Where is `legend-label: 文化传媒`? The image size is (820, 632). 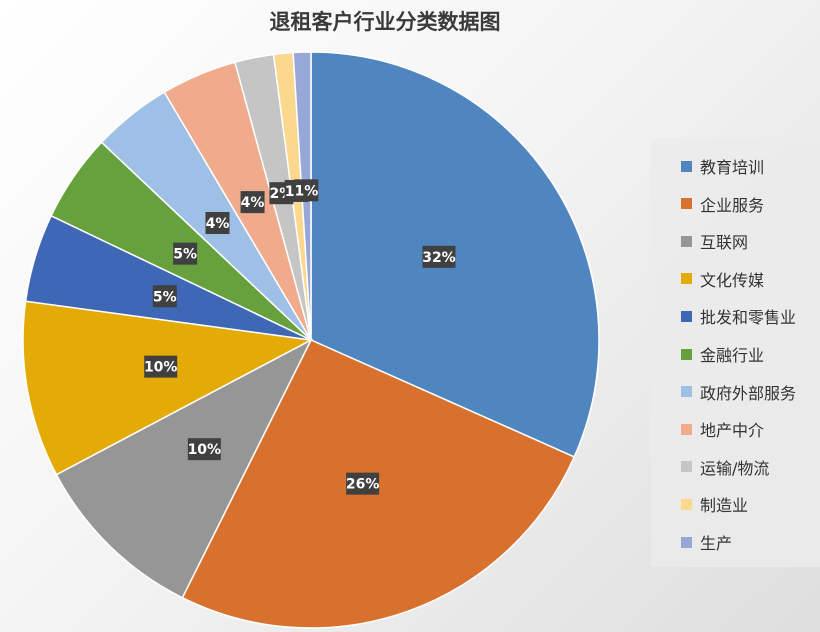 legend-label: 文化传媒 is located at coordinates (732, 280).